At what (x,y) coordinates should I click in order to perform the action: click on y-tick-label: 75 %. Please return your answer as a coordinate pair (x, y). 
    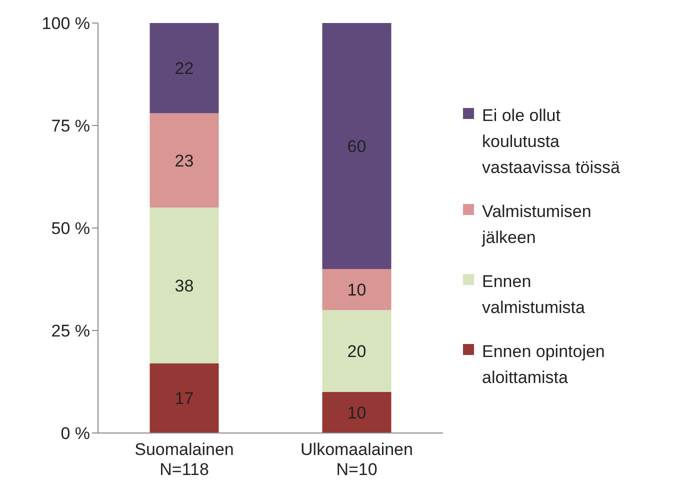
    Looking at the image, I should click on (70, 126).